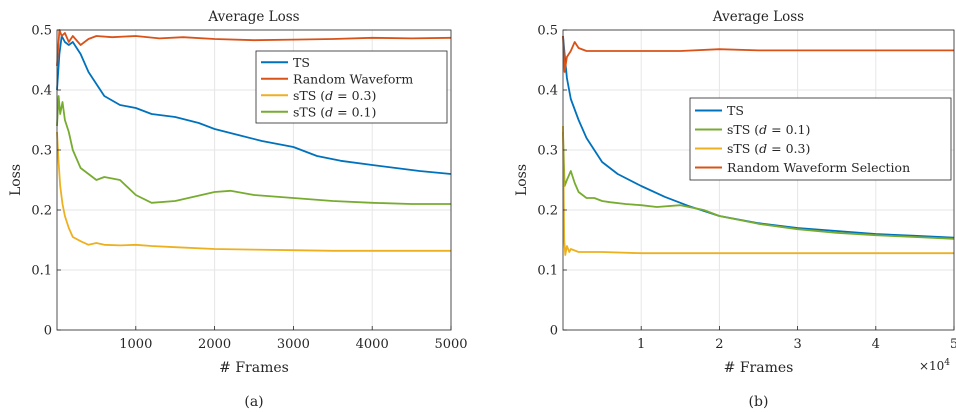 The width and height of the screenshot is (956, 412). I want to click on x-tick-label: 5, so click(953, 344).